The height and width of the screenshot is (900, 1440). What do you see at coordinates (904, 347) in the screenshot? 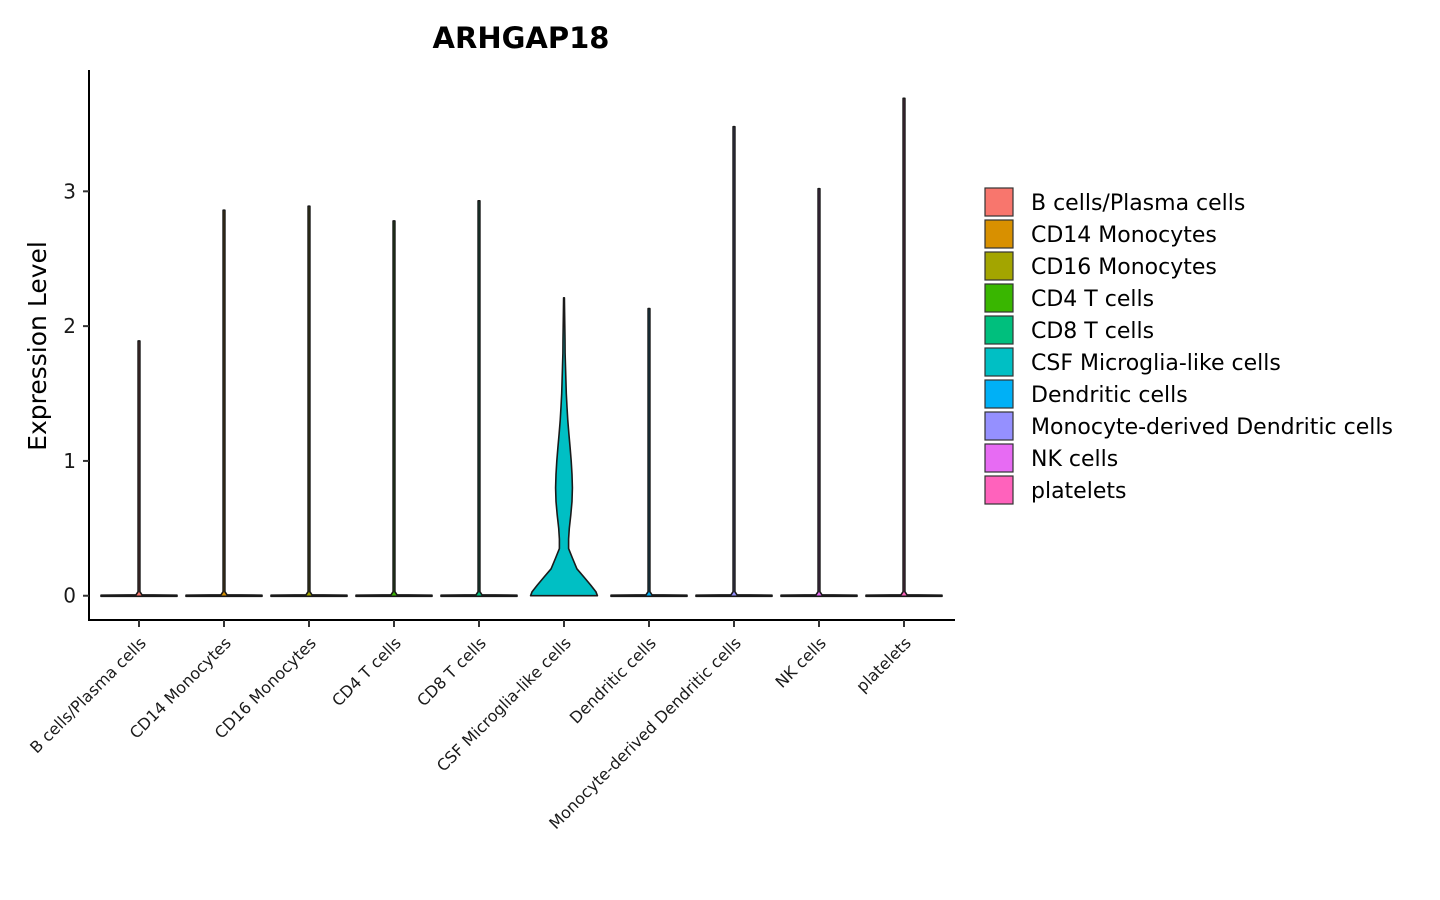
I see `violin-platelets` at bounding box center [904, 347].